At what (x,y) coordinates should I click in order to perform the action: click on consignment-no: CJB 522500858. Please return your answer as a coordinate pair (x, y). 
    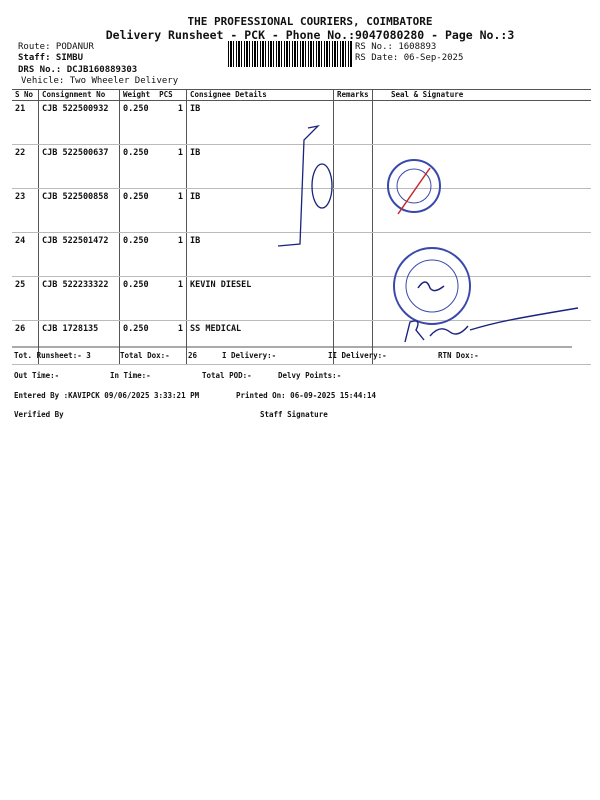
    Looking at the image, I should click on (79, 210).